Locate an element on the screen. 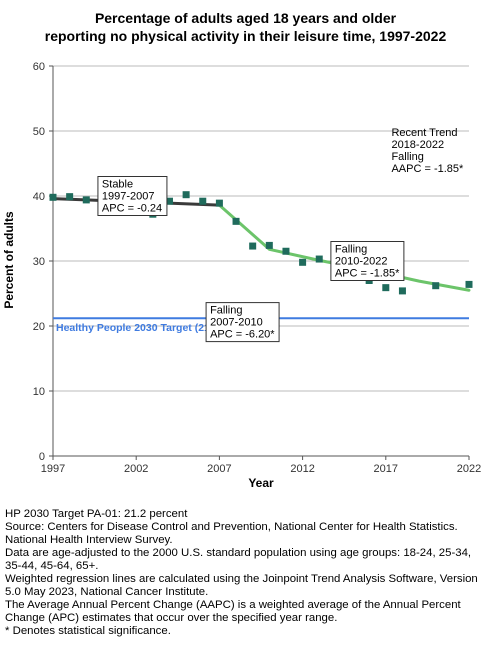 This screenshot has width=491, height=646. x-axis-label: Year is located at coordinates (261, 483).